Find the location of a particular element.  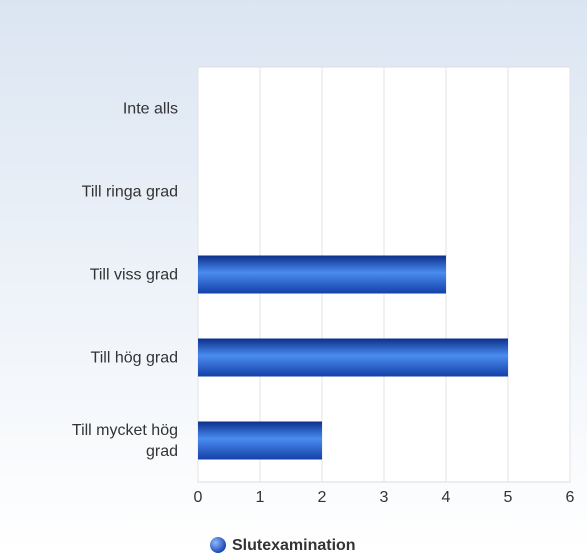

x-tick-label: 4 is located at coordinates (446, 497).